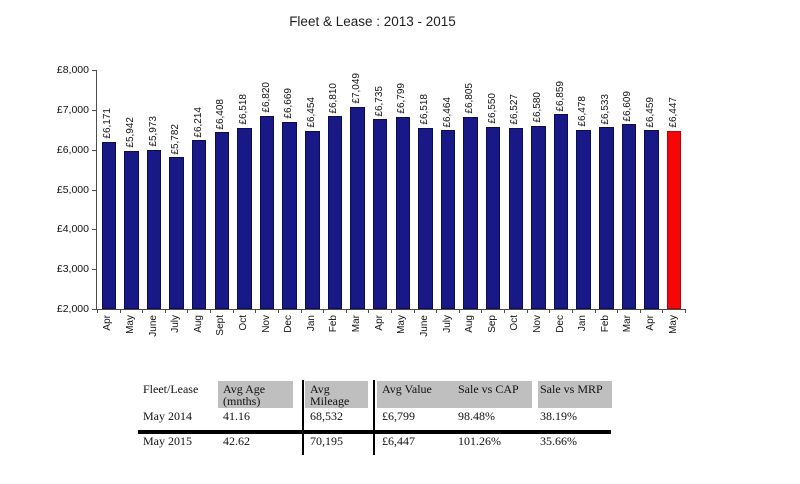  What do you see at coordinates (236, 441) in the screenshot?
I see `cell-avg-age: 42.62` at bounding box center [236, 441].